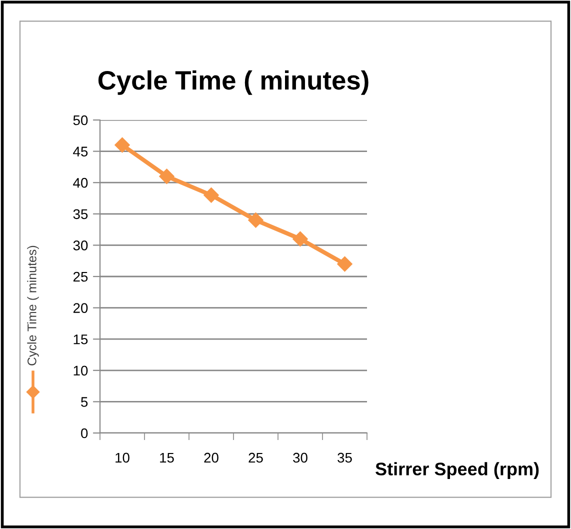 This screenshot has width=571, height=529. I want to click on y-tick-label: 30, so click(80, 245).